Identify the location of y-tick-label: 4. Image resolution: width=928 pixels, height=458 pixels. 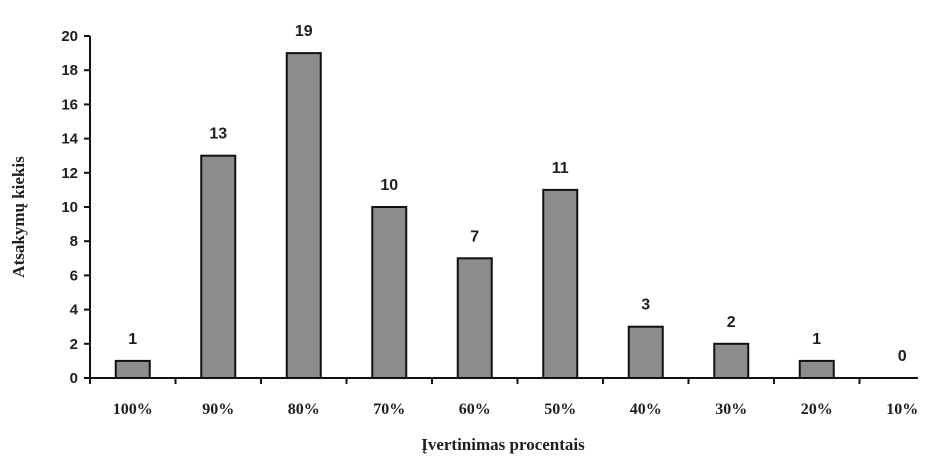
(74, 310).